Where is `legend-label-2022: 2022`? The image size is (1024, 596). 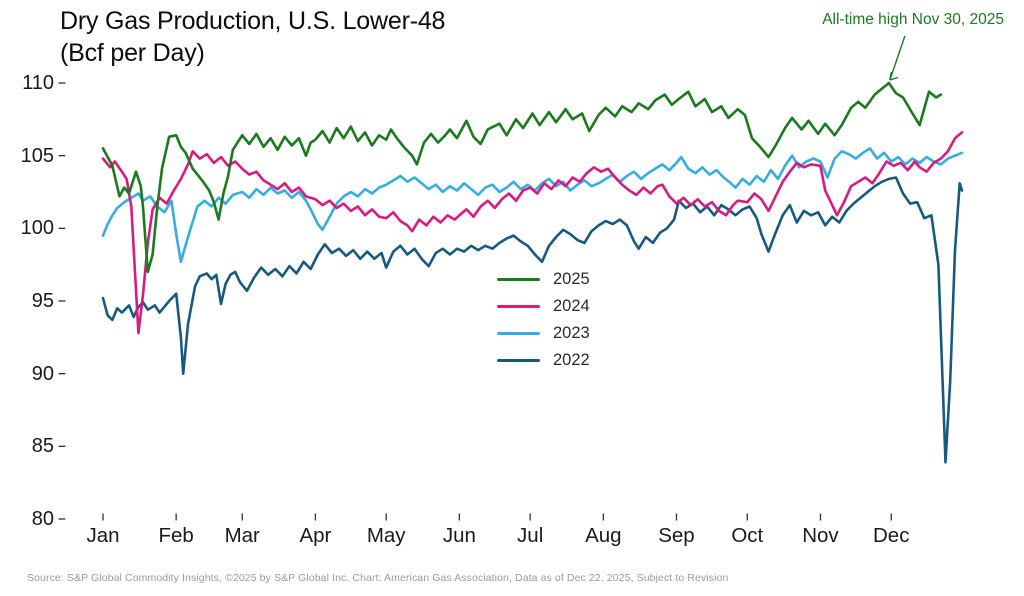 legend-label-2022: 2022 is located at coordinates (571, 360).